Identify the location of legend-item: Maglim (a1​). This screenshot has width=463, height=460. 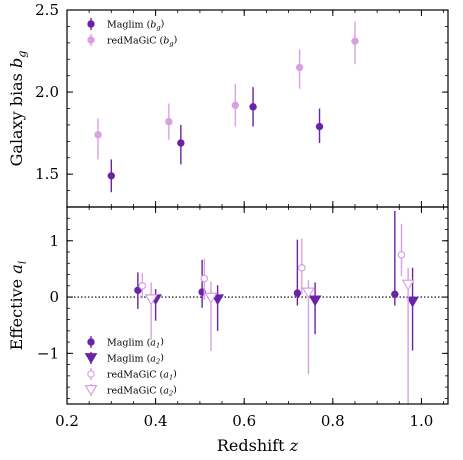
(125, 343).